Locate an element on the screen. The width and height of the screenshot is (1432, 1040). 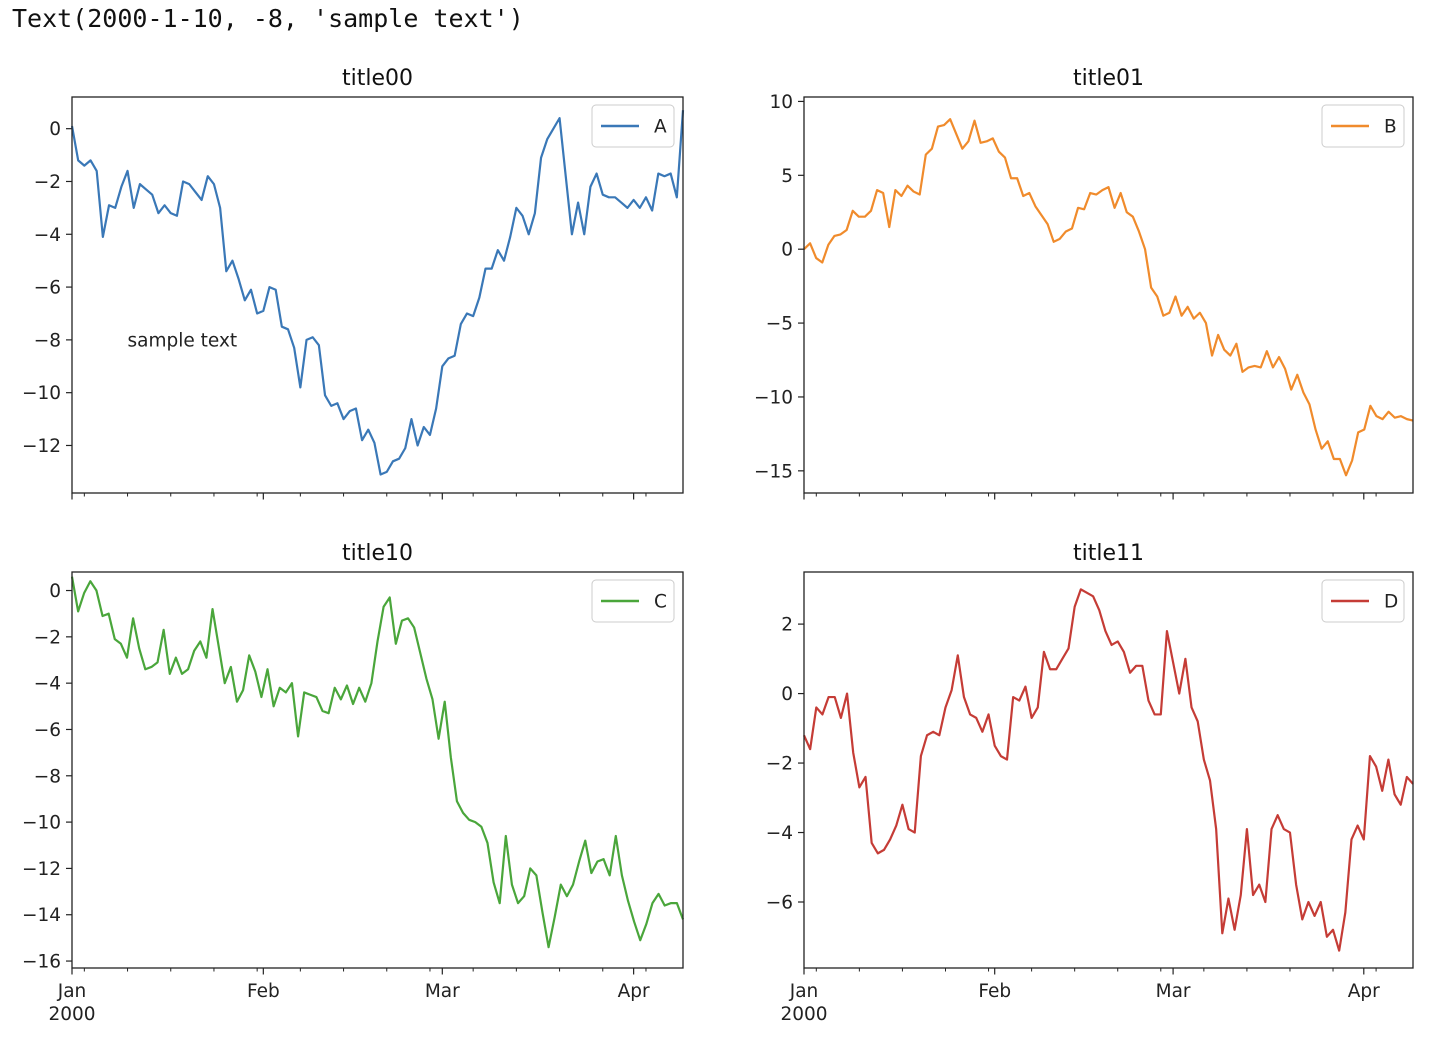
y-tick-label: −15 is located at coordinates (773, 471).